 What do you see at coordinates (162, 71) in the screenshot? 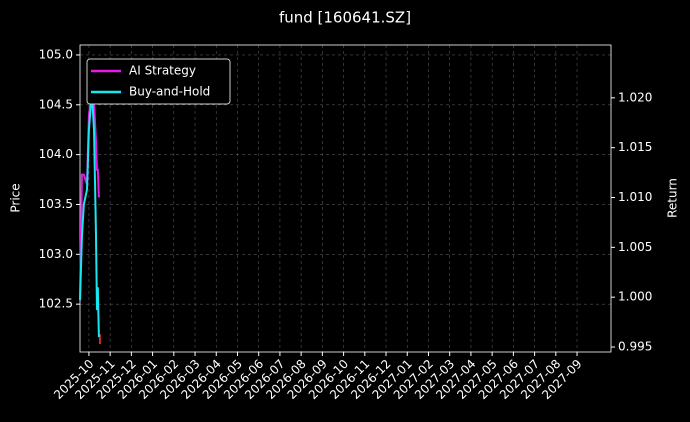
I see `legend-label: AI Strategy` at bounding box center [162, 71].